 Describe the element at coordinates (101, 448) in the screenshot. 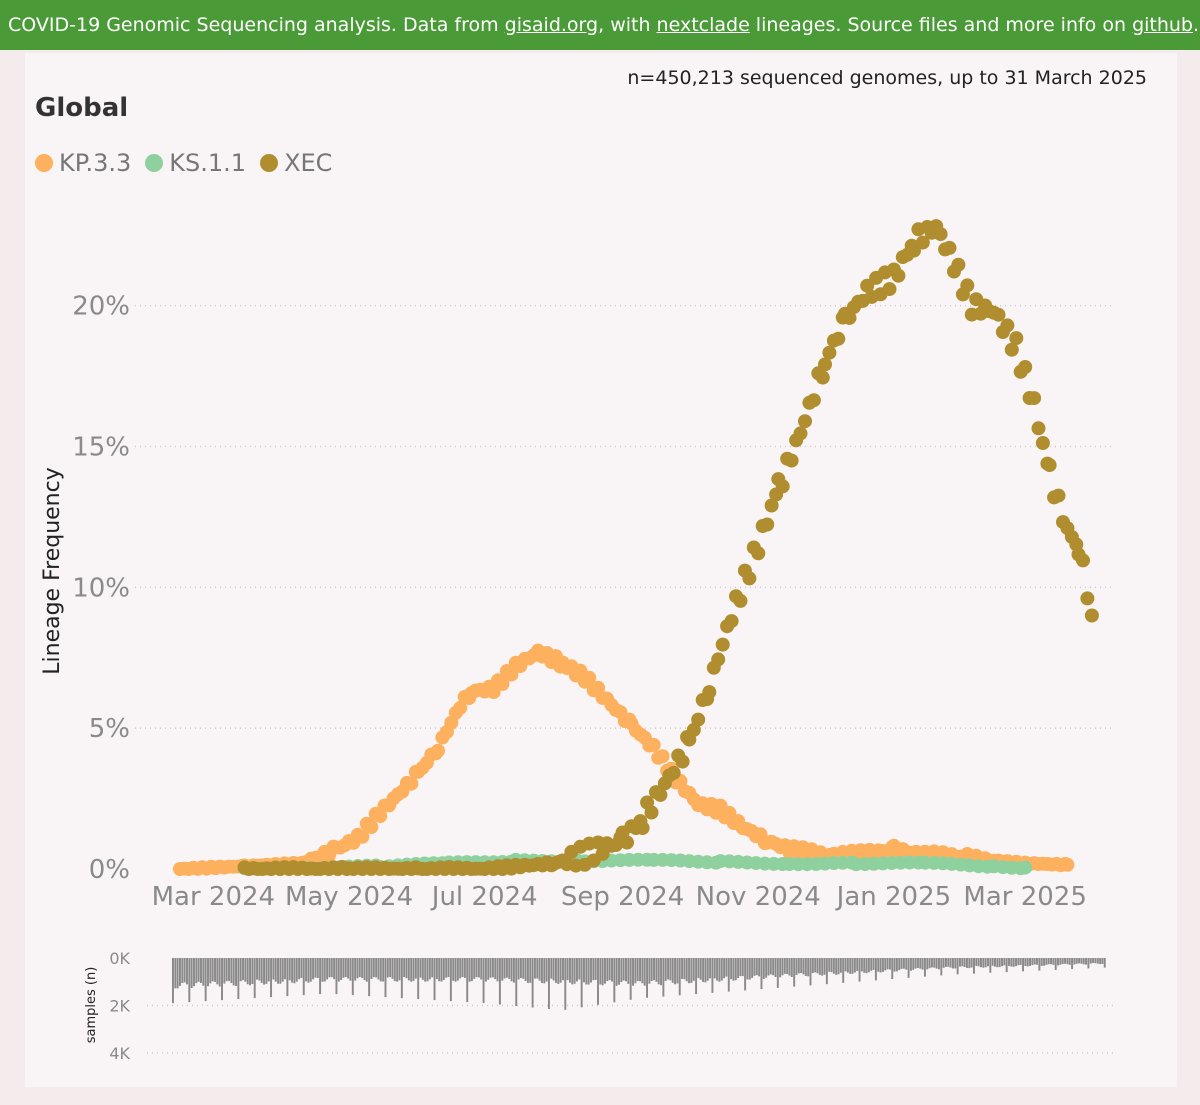

I see `y-tick-label: 15%` at that location.